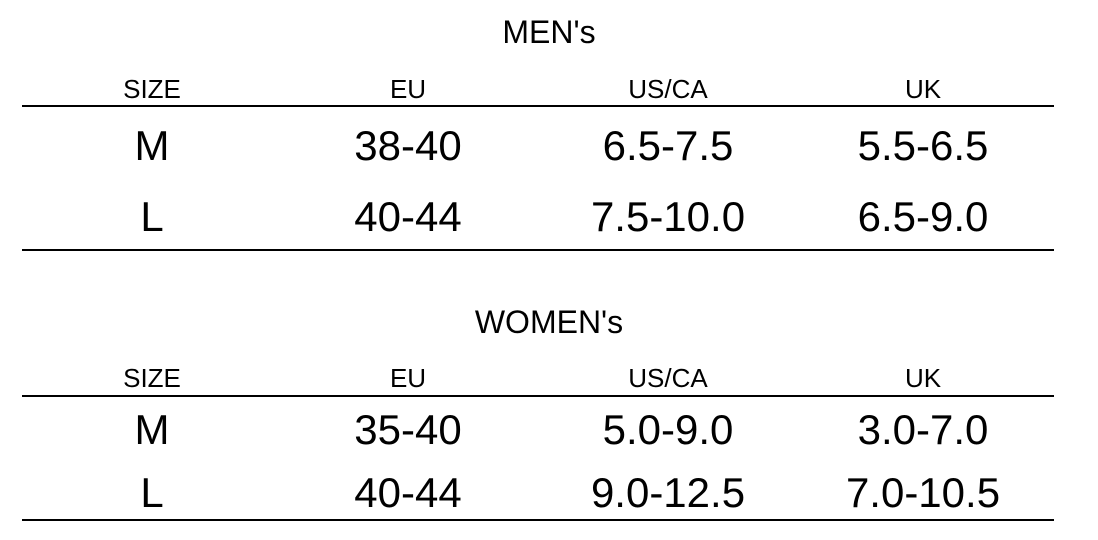 This screenshot has height=540, width=1098. What do you see at coordinates (923, 429) in the screenshot?
I see `cell: 3.0-7.0` at bounding box center [923, 429].